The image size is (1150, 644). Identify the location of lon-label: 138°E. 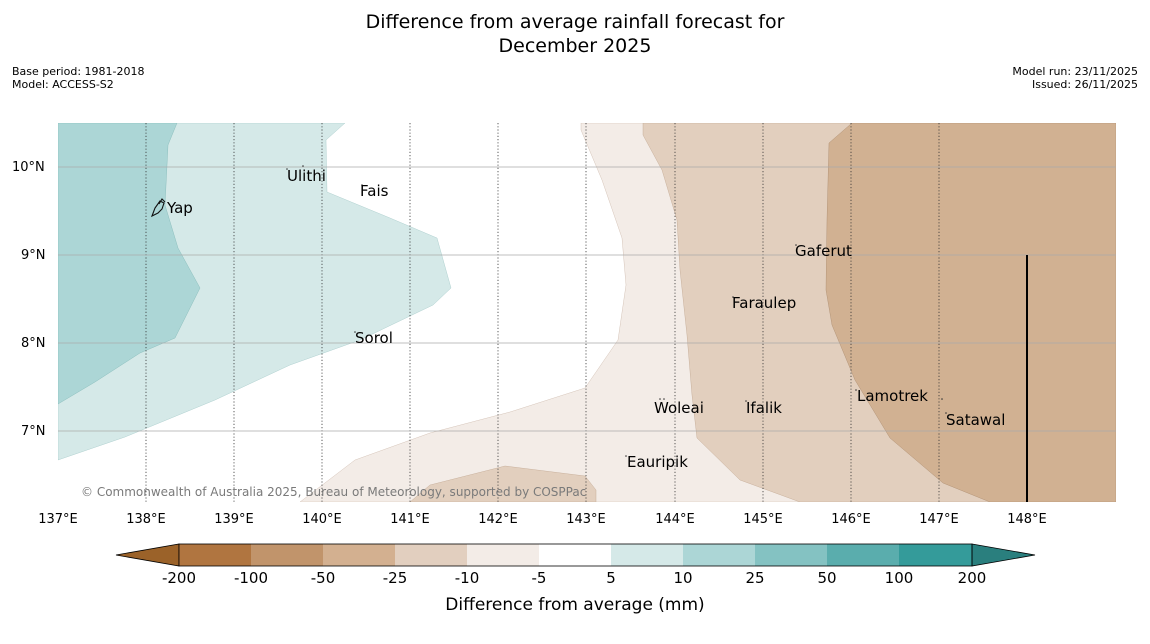
(146, 519).